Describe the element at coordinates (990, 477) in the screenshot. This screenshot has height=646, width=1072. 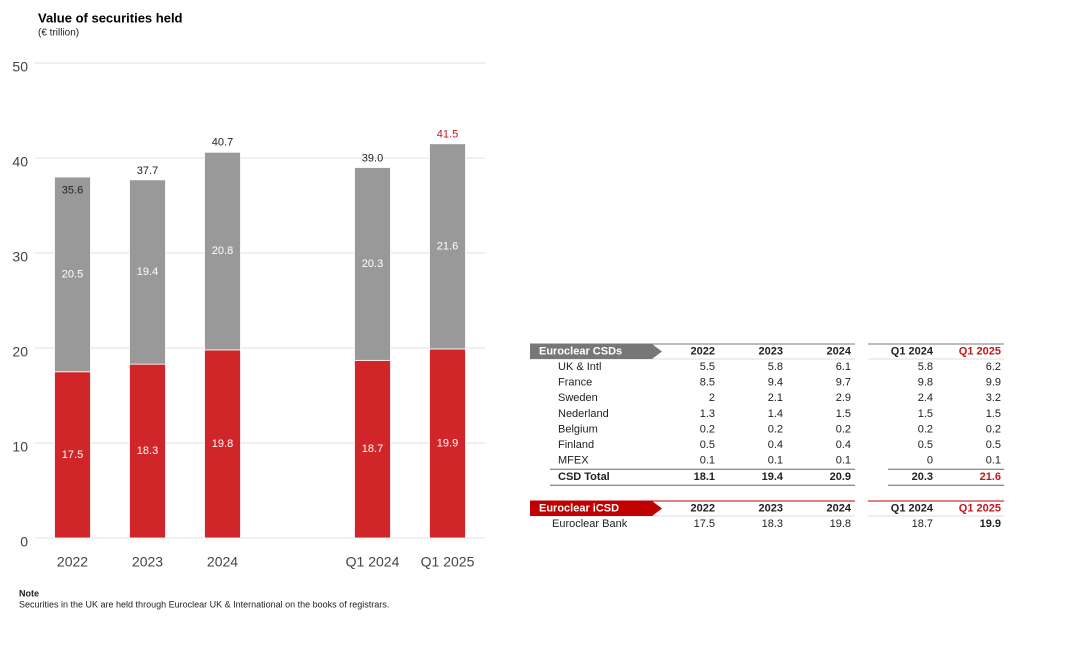
I see `total-cell: 21.6` at that location.